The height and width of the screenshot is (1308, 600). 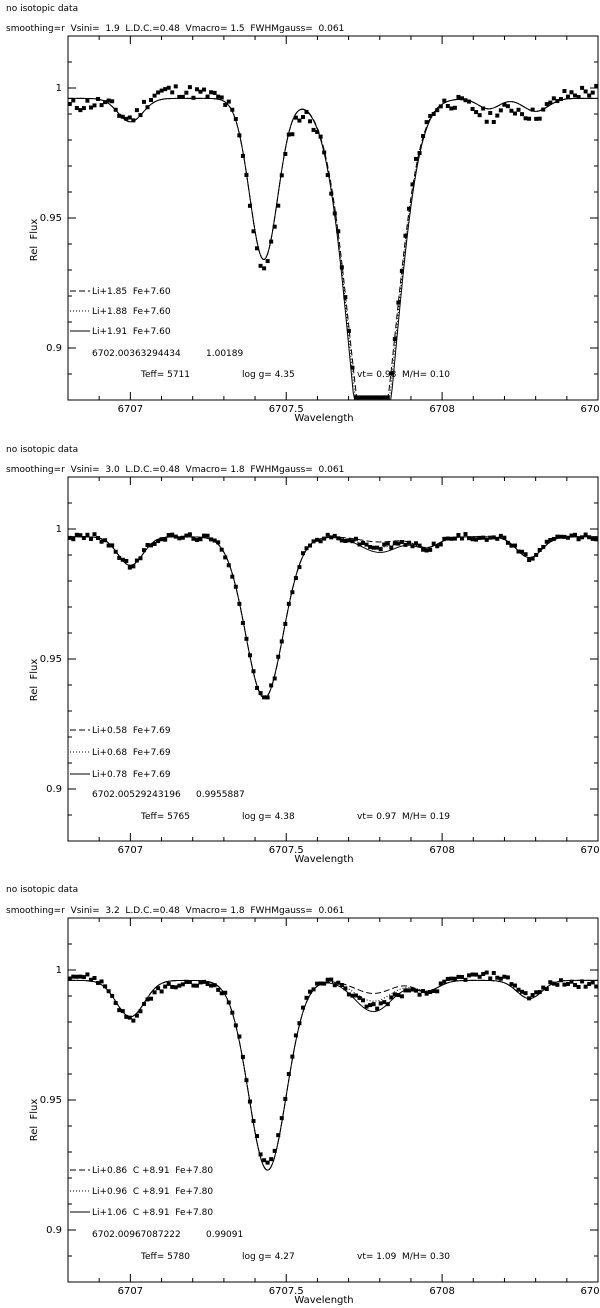 I want to click on x-tick-label: 6707, so click(x=130, y=850).